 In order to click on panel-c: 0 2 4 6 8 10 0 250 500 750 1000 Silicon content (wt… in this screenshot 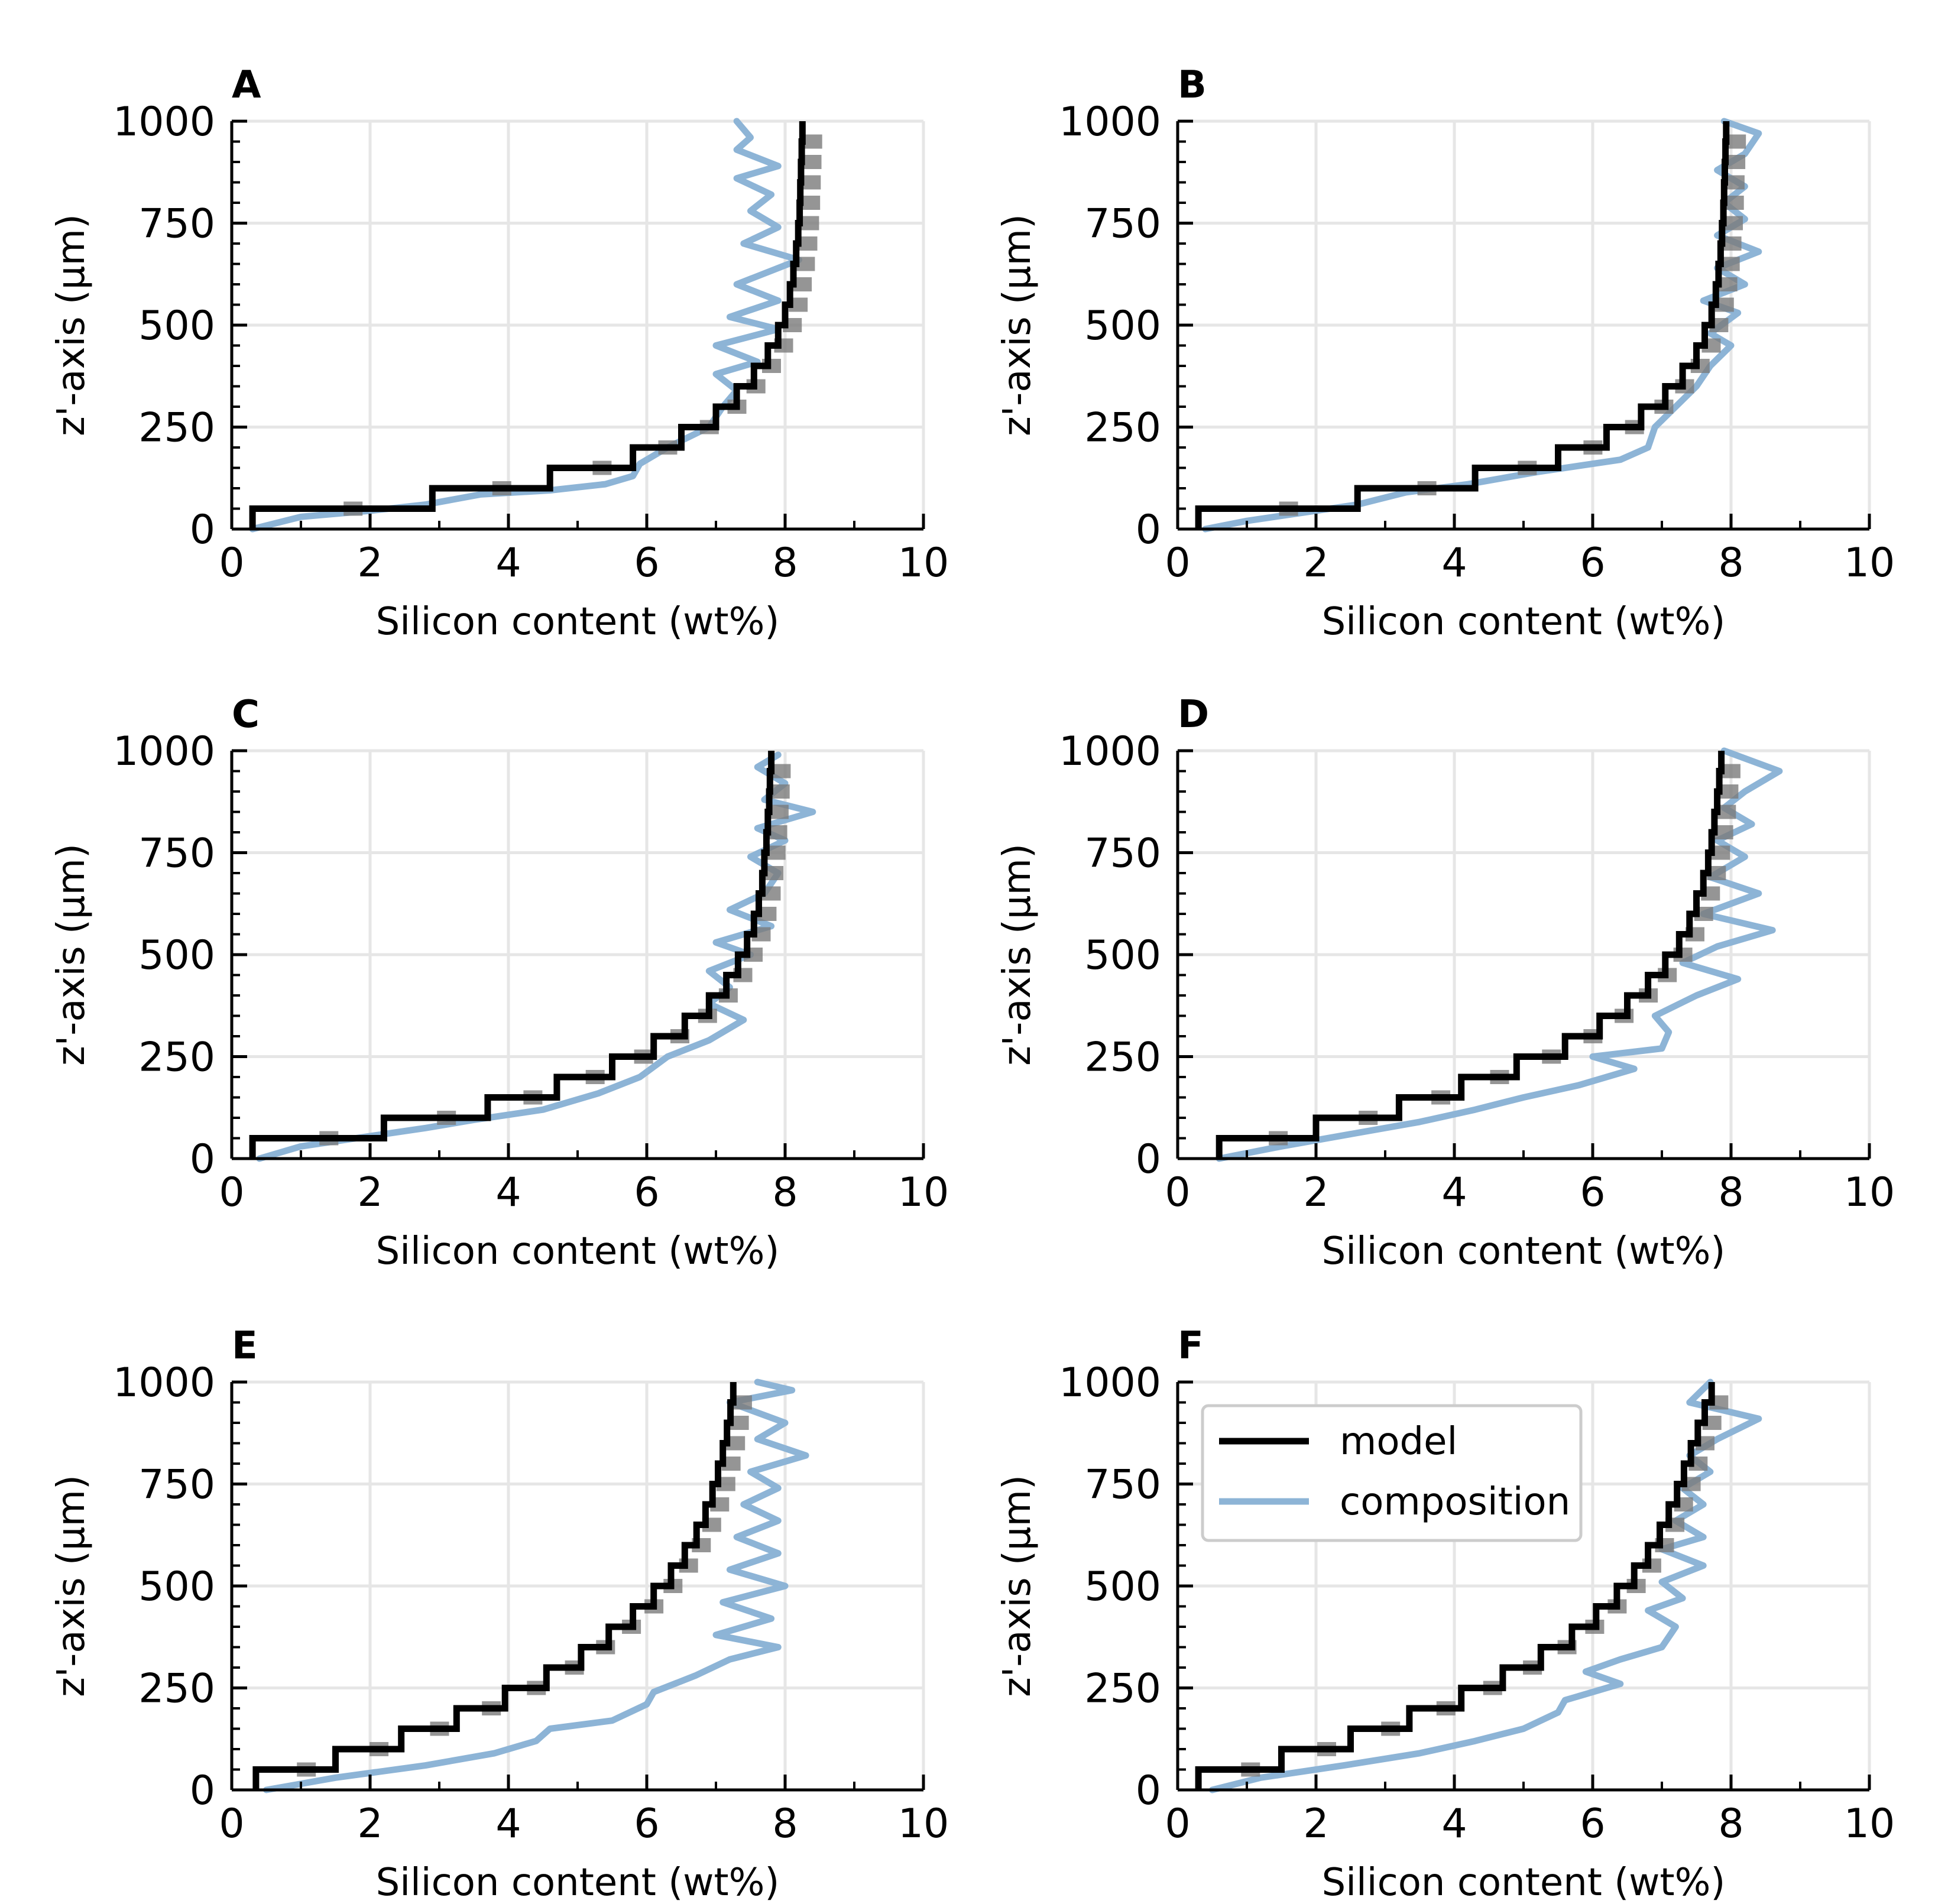, I will do `click(500, 983)`.